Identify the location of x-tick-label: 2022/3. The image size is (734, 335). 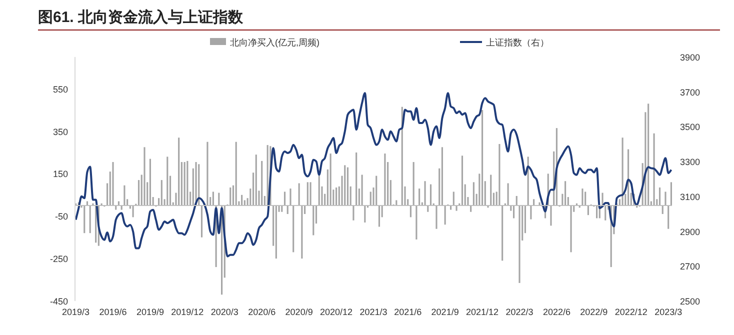
(520, 312).